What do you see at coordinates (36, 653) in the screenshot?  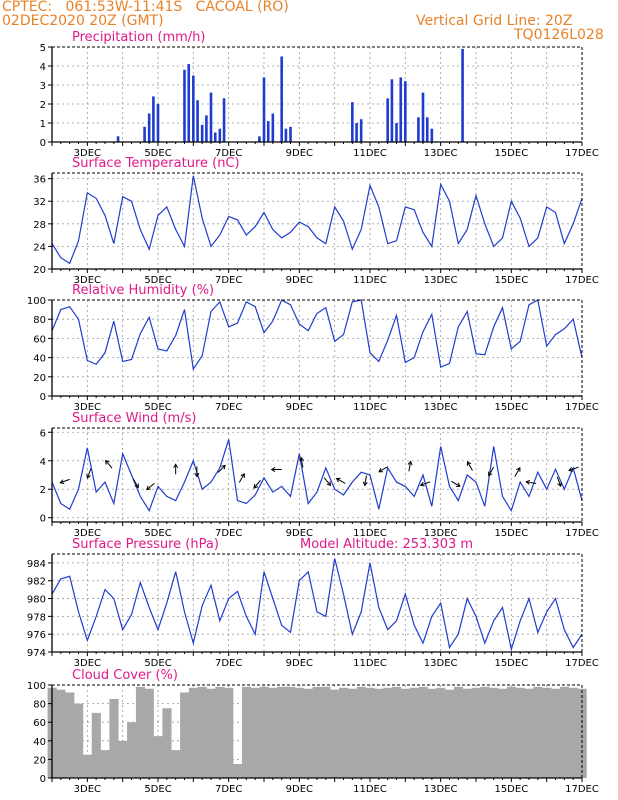 I see `y-tick-label: 974` at bounding box center [36, 653].